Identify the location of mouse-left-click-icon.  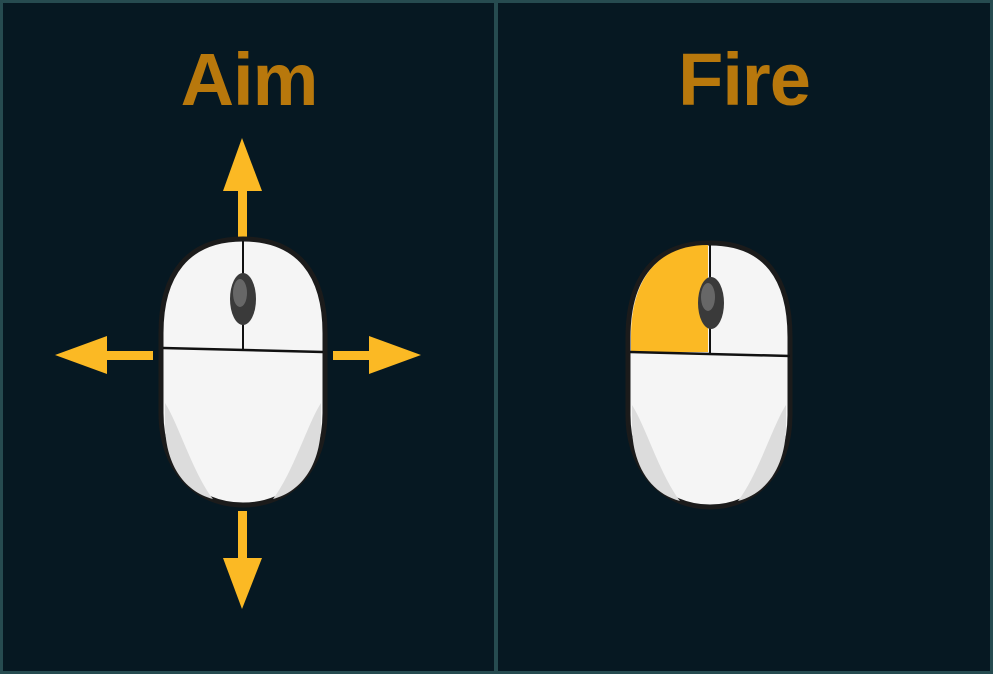
(709, 375).